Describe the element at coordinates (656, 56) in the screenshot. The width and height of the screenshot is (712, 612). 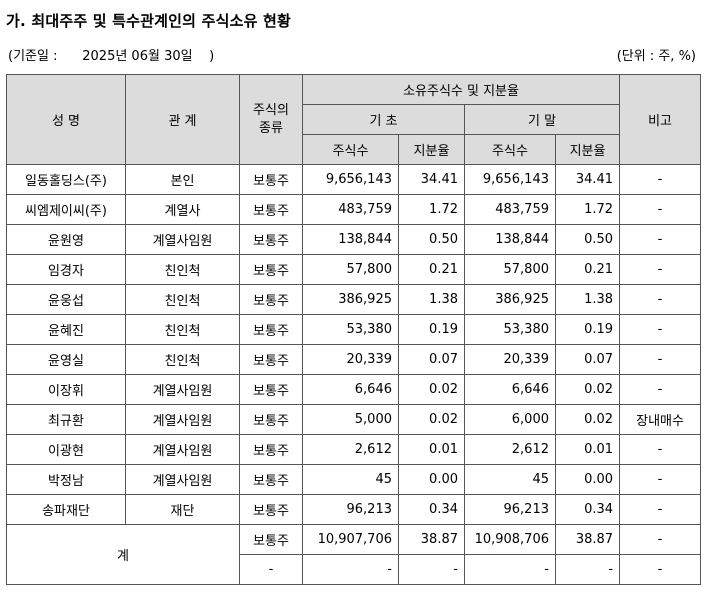
I see `unit-label: (단위 : 주, %)` at that location.